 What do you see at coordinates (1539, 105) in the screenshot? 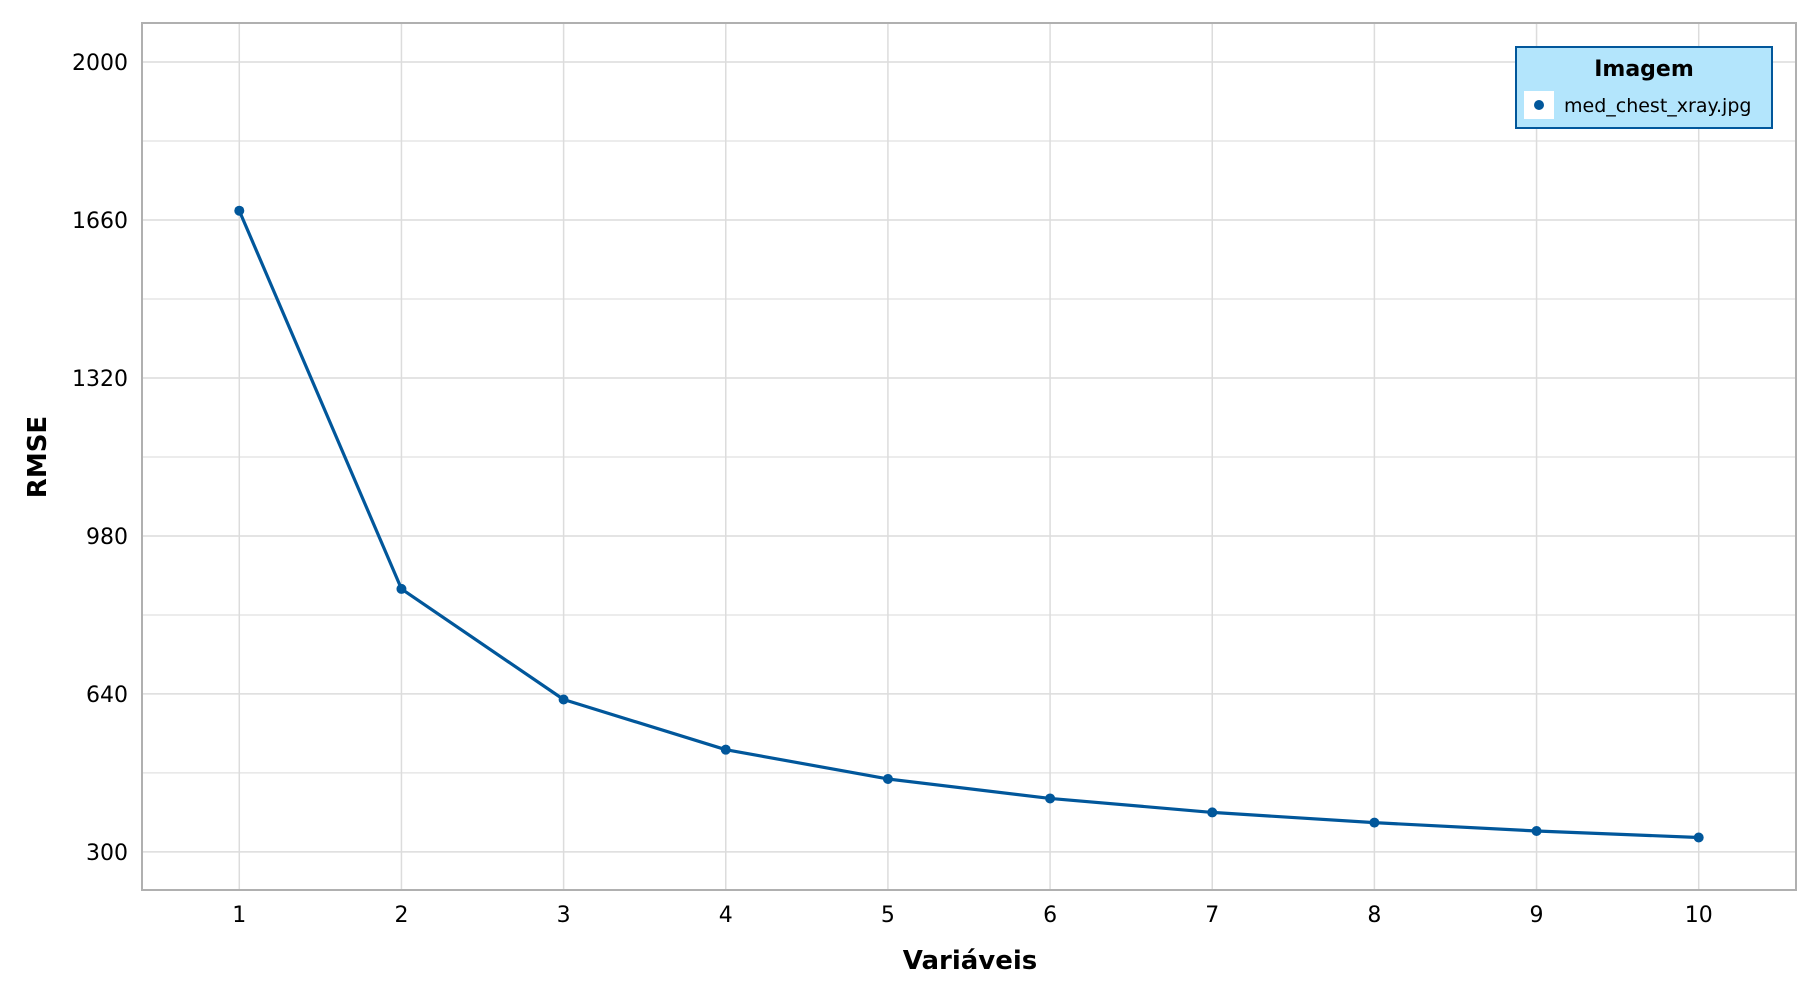
I see `legend-marker-icon` at bounding box center [1539, 105].